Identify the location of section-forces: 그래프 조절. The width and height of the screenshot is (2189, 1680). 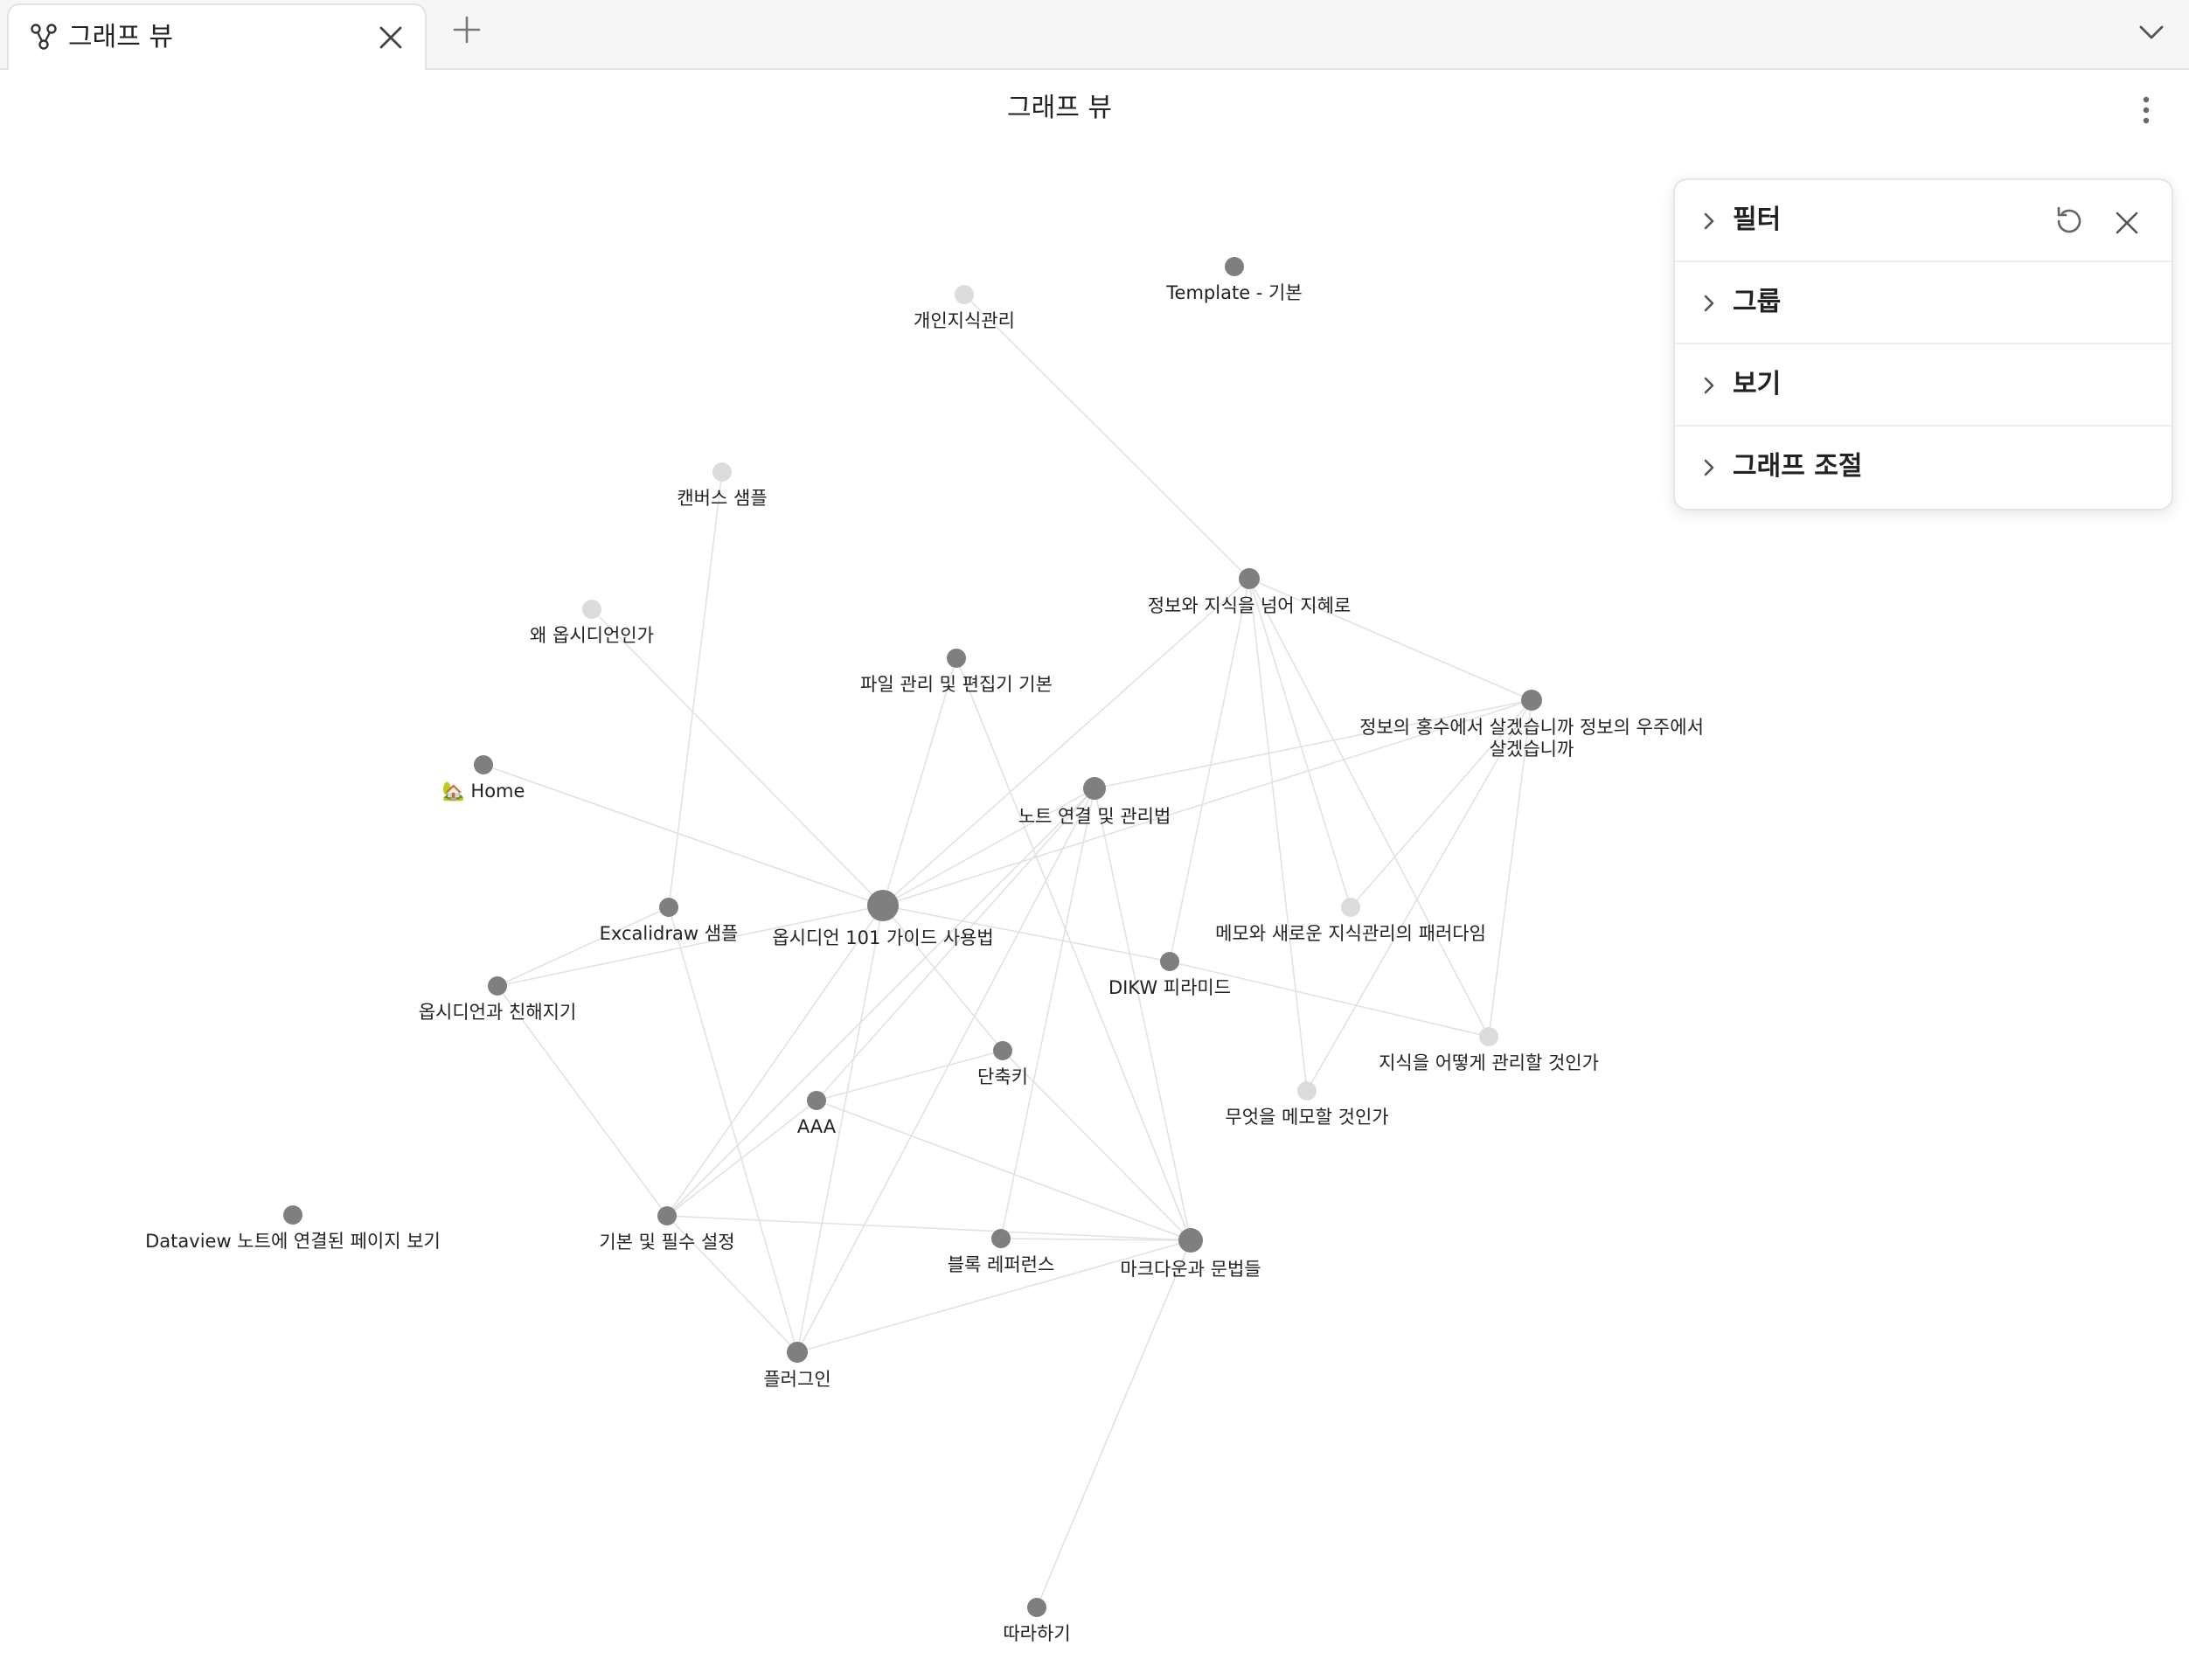
(1923, 468).